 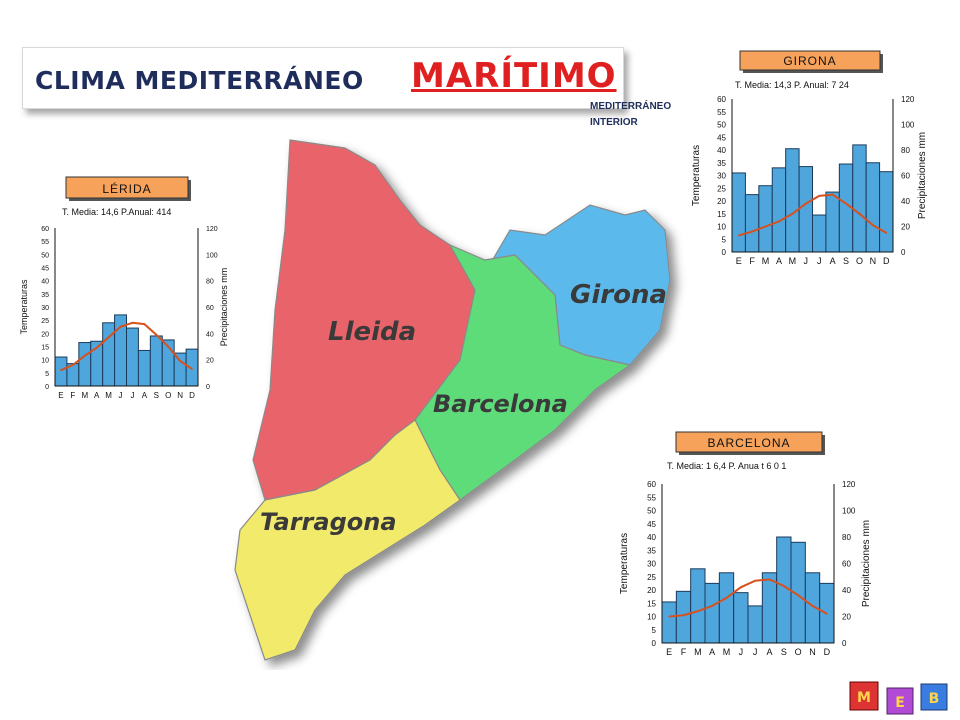 What do you see at coordinates (210, 308) in the screenshot?
I see `lerida-y2-tick: 60` at bounding box center [210, 308].